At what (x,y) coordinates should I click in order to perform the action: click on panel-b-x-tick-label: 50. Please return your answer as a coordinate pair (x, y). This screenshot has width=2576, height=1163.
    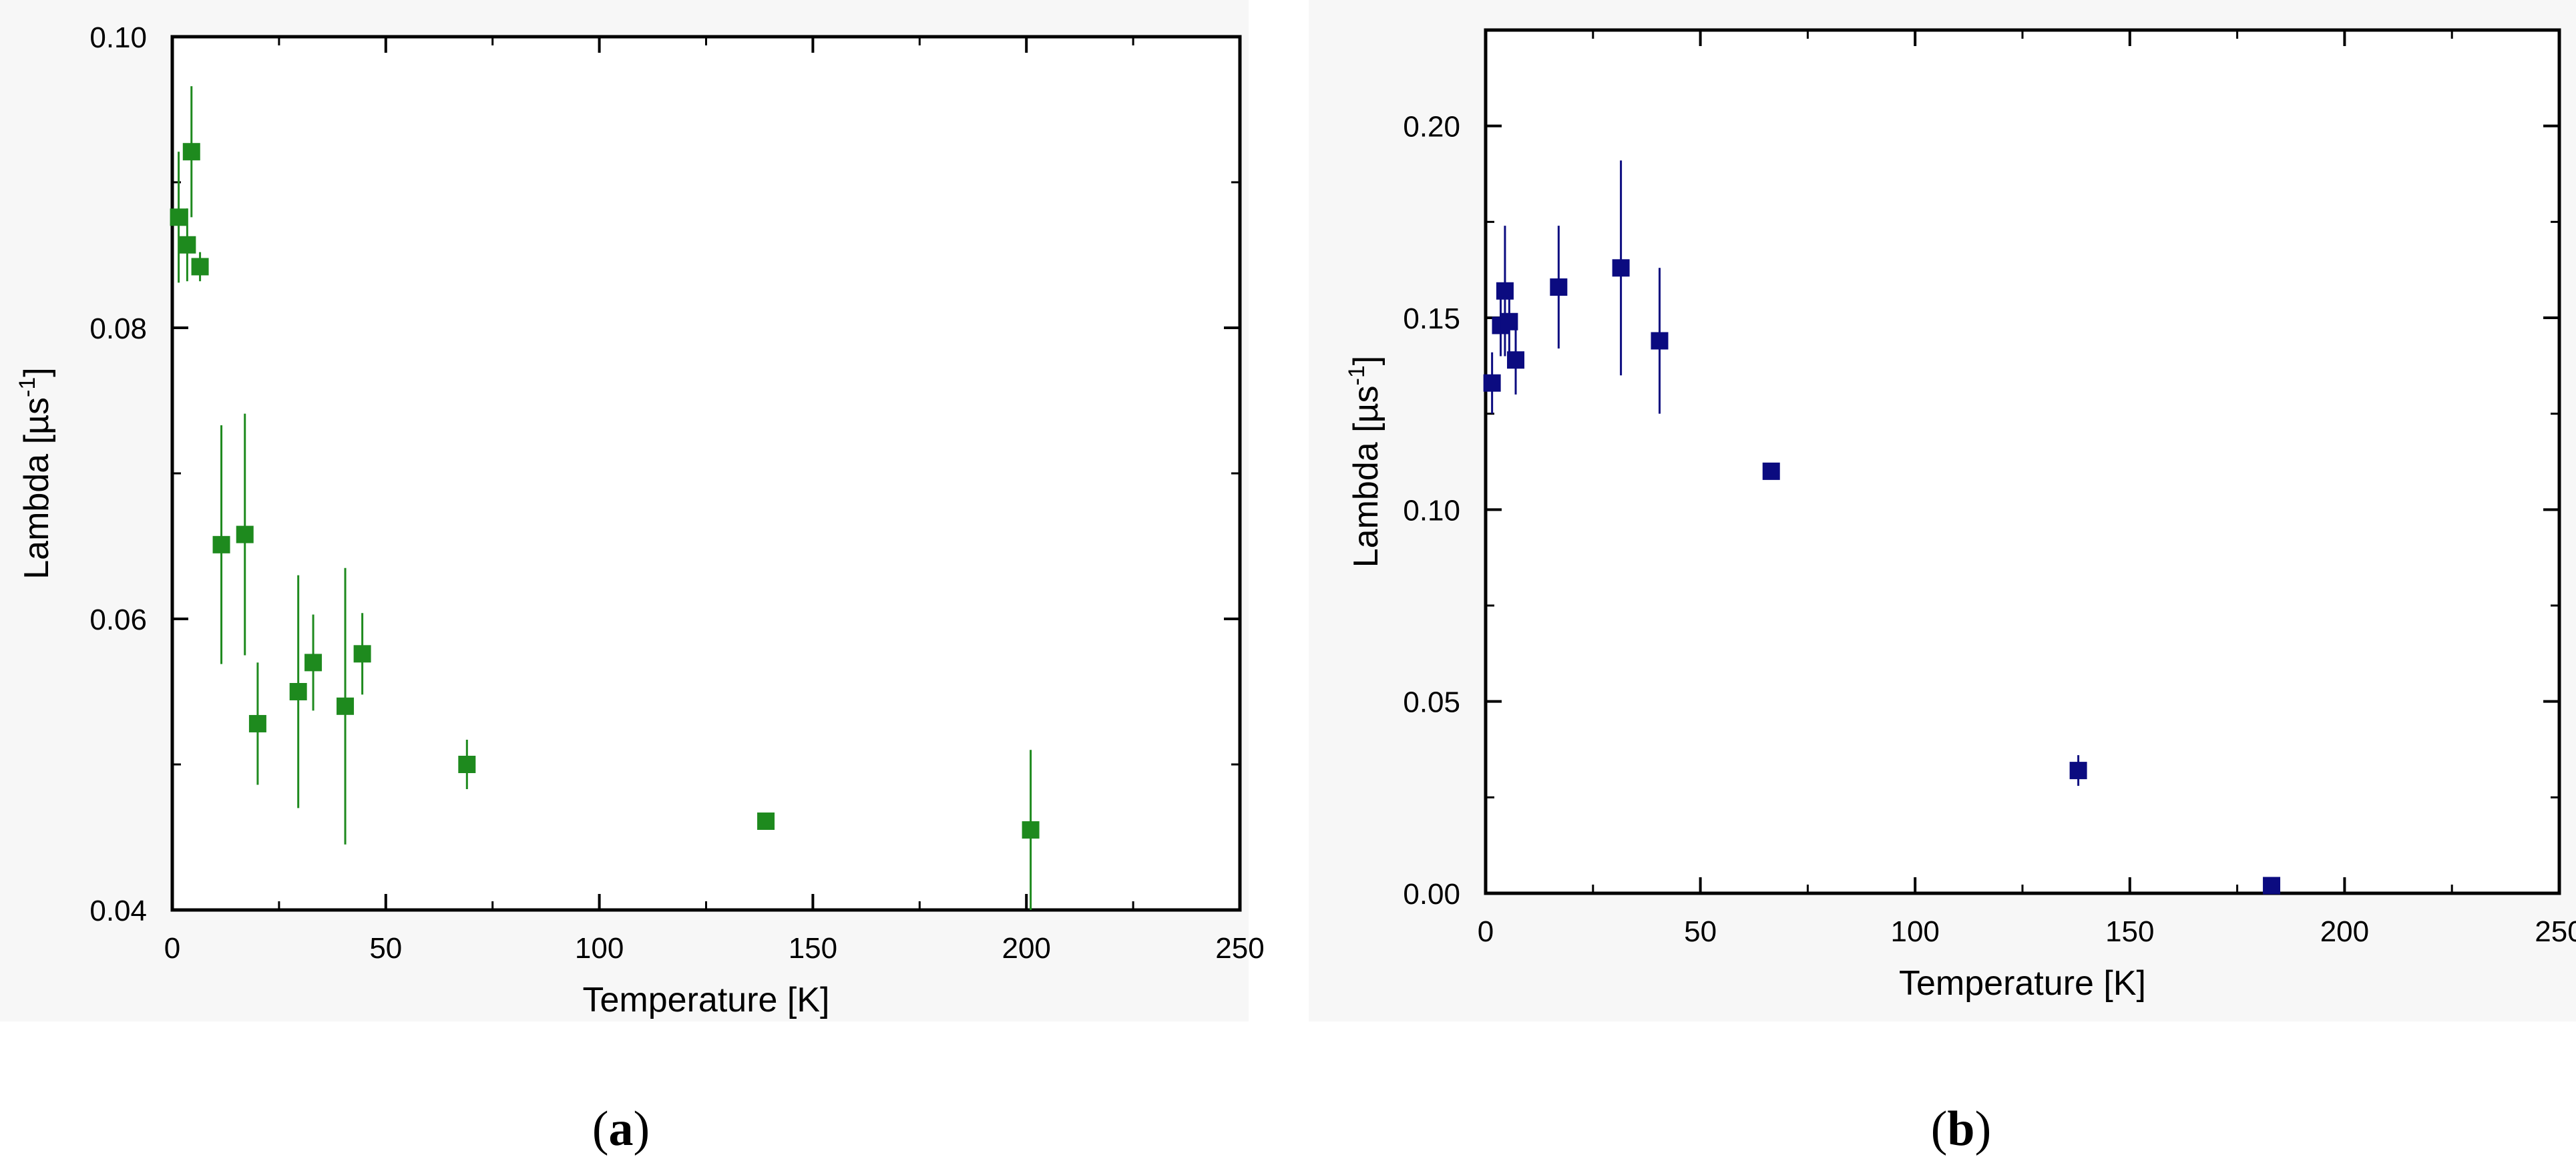
    Looking at the image, I should click on (1700, 931).